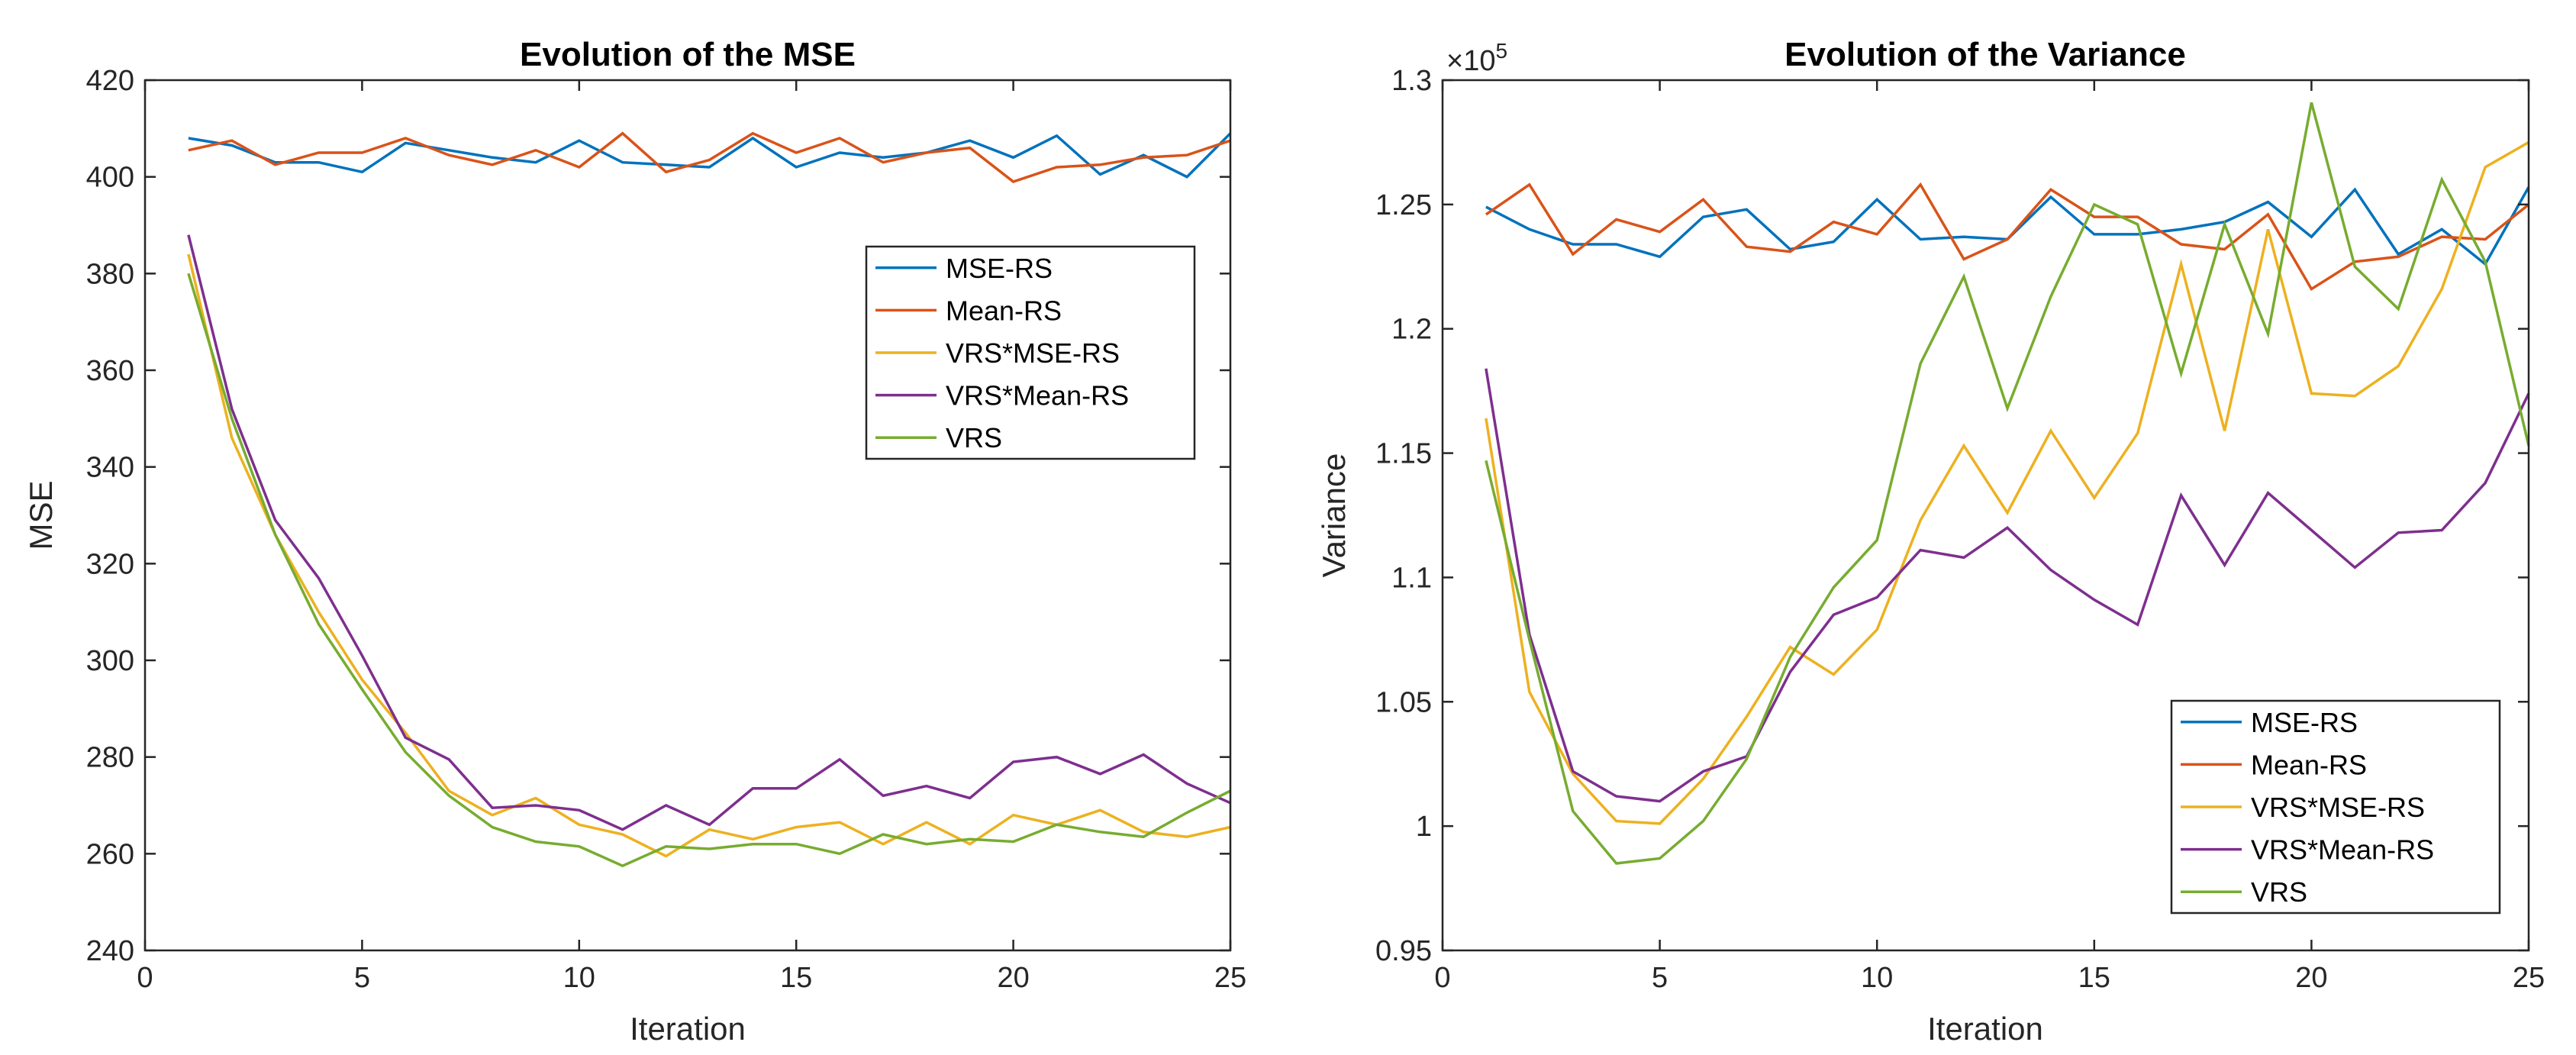 Image resolution: width=2576 pixels, height=1055 pixels. I want to click on variance-chart-title: Evolution of the Variance, so click(1985, 54).